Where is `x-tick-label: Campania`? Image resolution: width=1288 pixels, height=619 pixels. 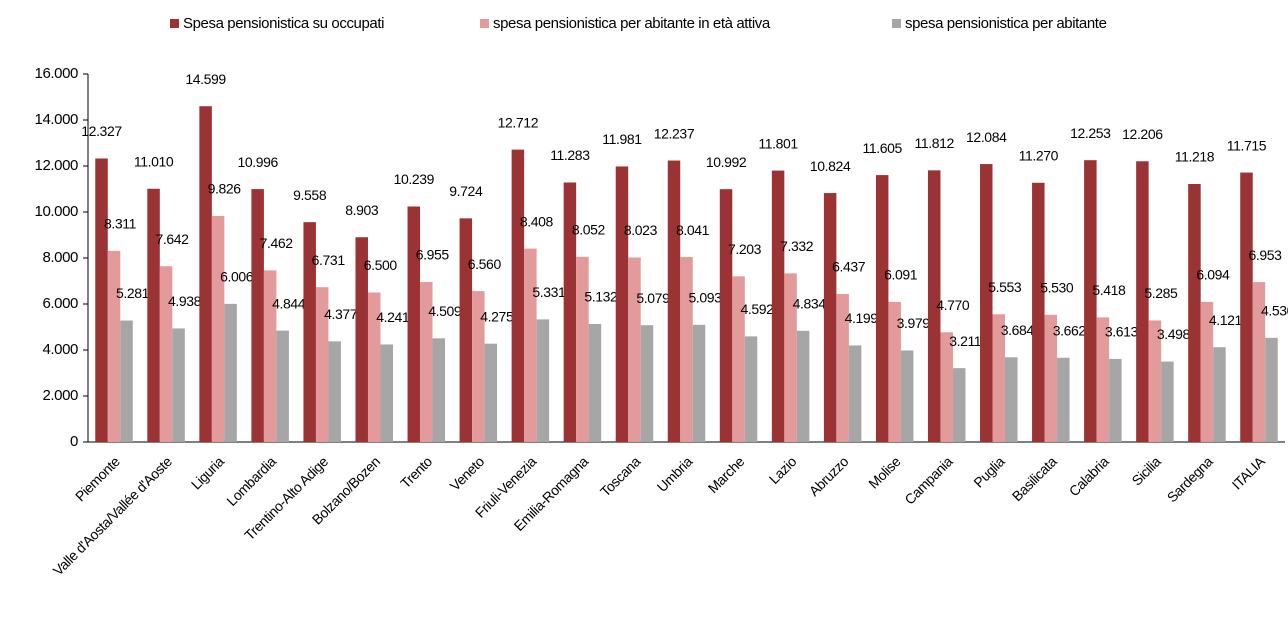 x-tick-label: Campania is located at coordinates (928, 480).